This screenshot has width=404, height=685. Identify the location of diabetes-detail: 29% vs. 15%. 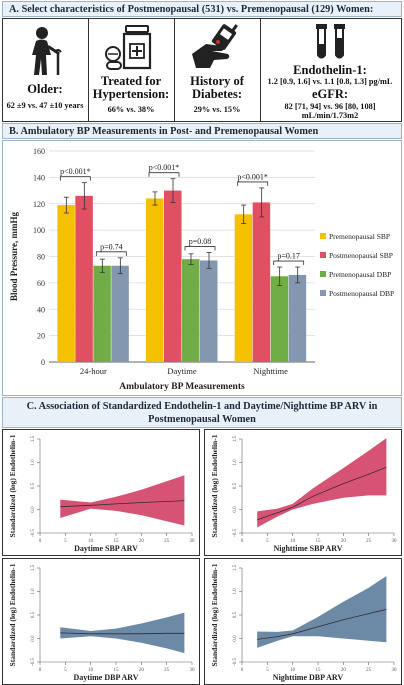
(217, 109).